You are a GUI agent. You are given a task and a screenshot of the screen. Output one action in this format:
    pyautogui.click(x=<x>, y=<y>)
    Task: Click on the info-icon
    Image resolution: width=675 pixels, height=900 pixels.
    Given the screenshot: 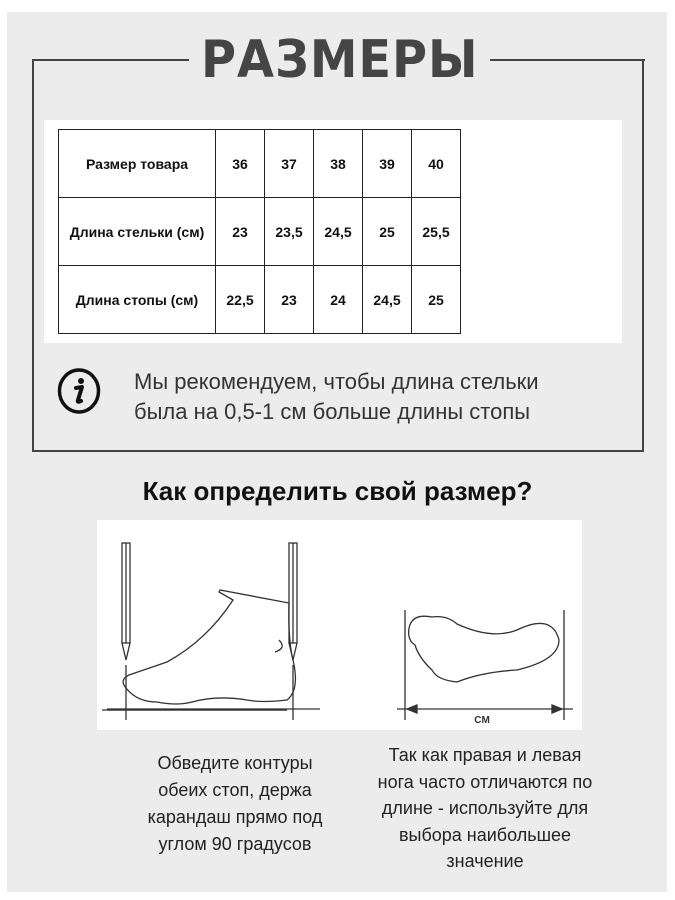 What is the action you would take?
    pyautogui.click(x=79, y=391)
    